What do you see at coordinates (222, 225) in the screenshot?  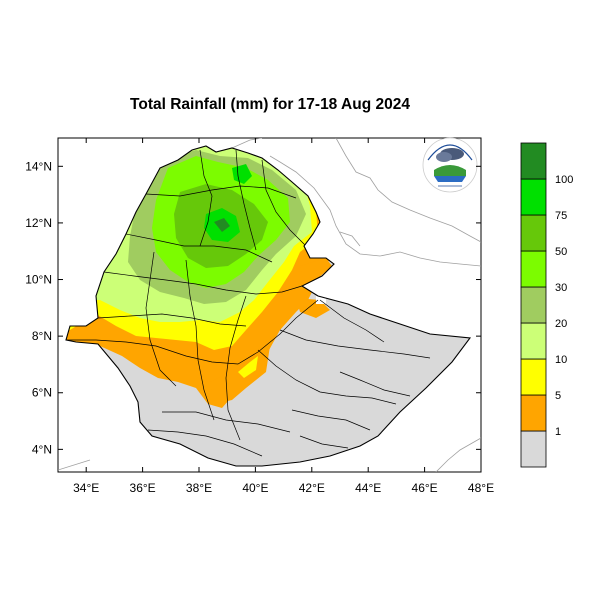 I see `rainfall-area-above-100mm` at bounding box center [222, 225].